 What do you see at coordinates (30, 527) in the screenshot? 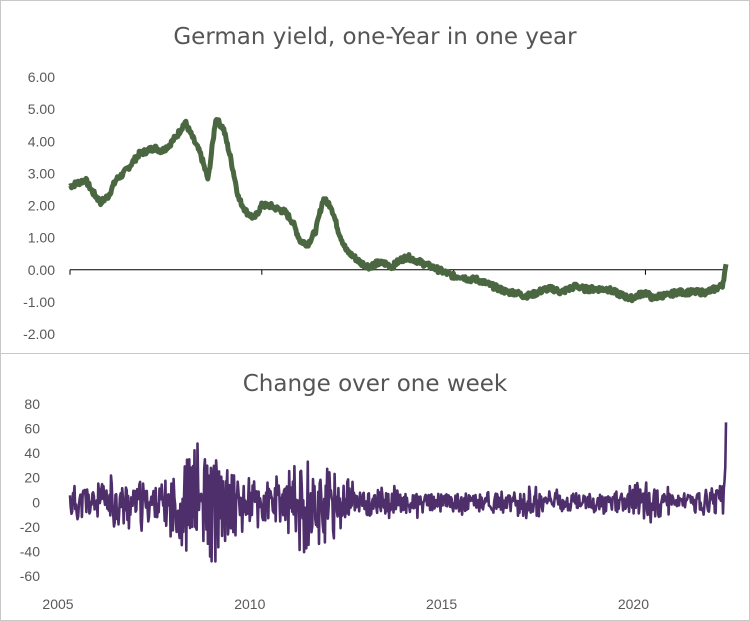
I see `bottom-y-tick-label: -20` at bounding box center [30, 527].